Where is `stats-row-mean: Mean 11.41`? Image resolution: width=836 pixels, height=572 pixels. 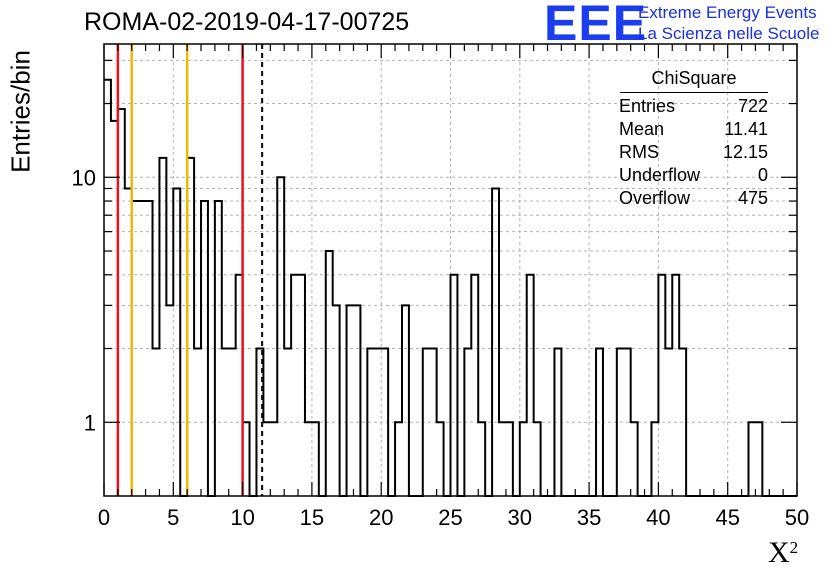
stats-row-mean: Mean 11.41 is located at coordinates (692, 129).